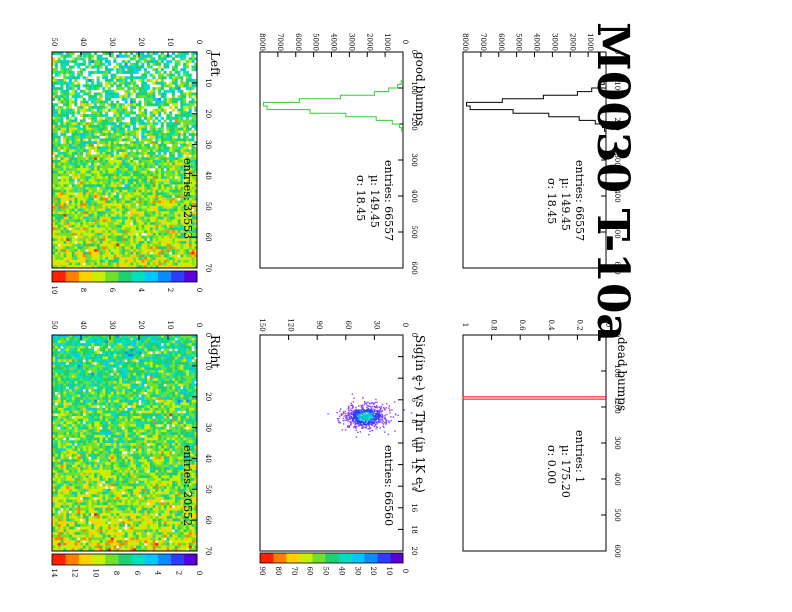  I want to click on sig-vs-thr-x-tick-label: 8, so click(414, 421).